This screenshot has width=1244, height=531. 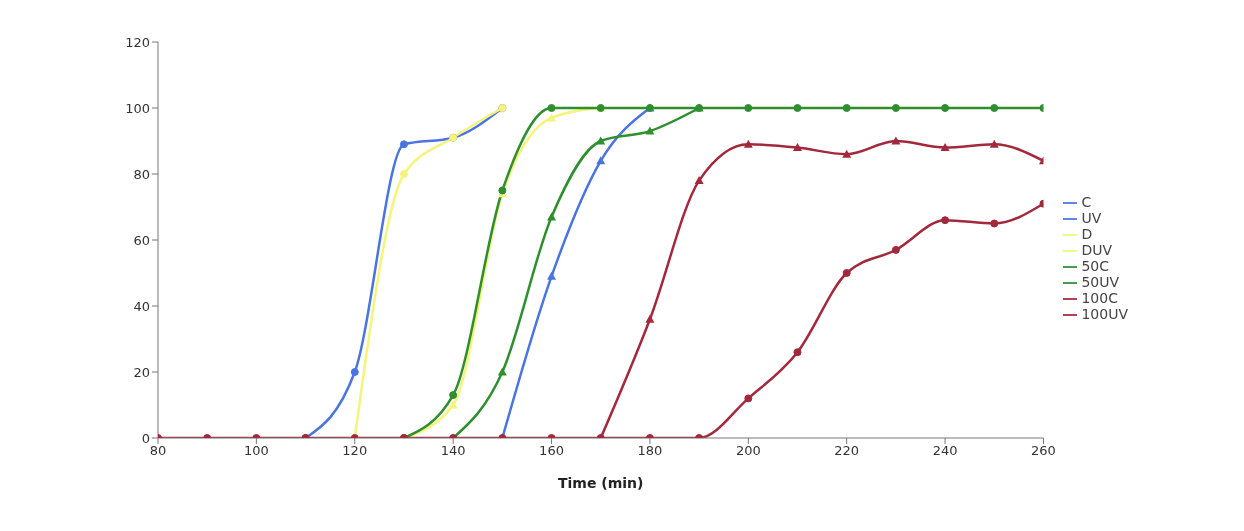 What do you see at coordinates (1095, 266) in the screenshot?
I see `legend-label: 50C` at bounding box center [1095, 266].